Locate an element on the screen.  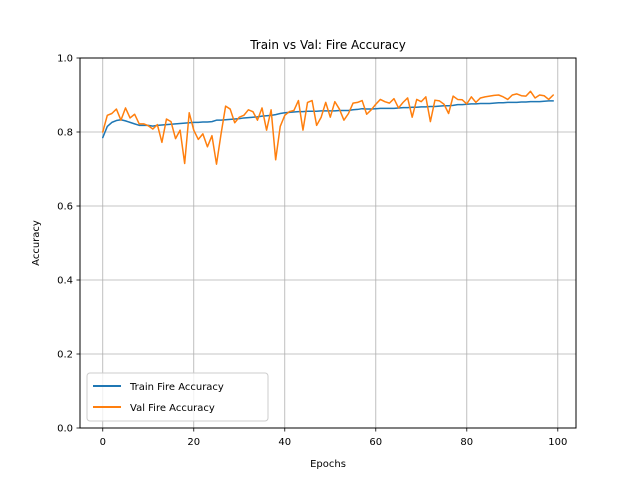
legend-label-train: Train Fire Accuracy is located at coordinates (176, 387).